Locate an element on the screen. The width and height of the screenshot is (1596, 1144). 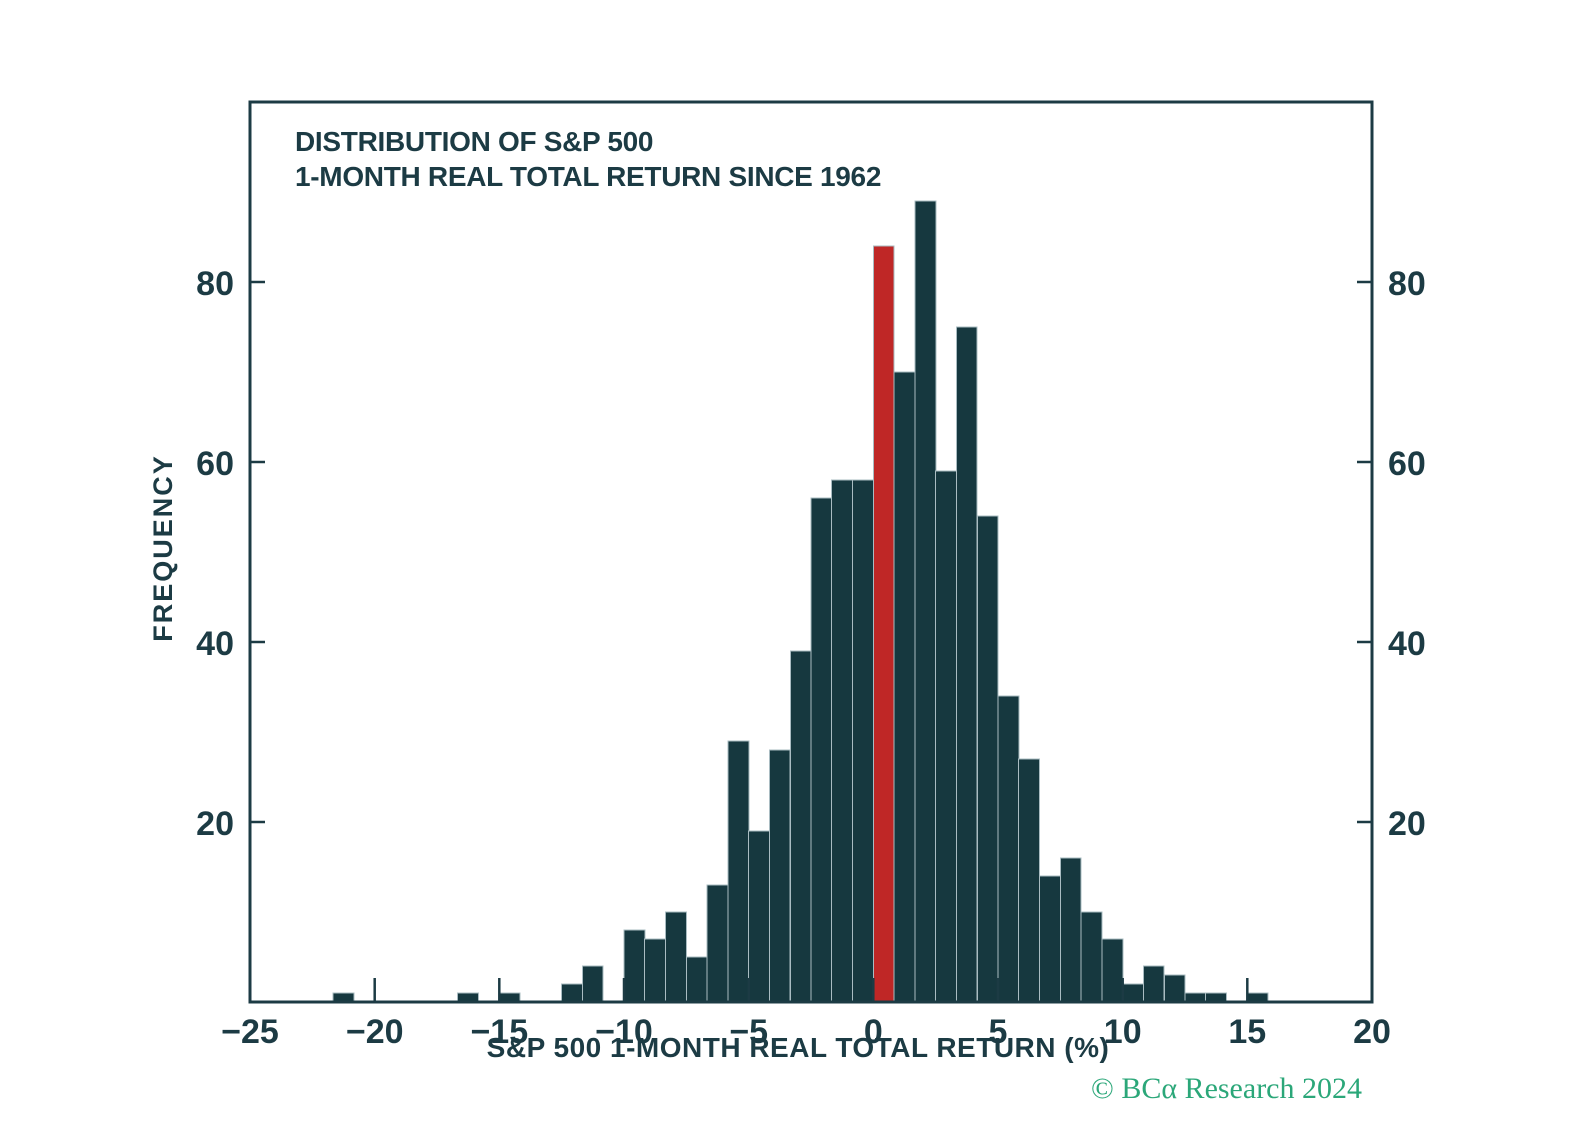
y-tick-label-right: 40 is located at coordinates (1407, 644).